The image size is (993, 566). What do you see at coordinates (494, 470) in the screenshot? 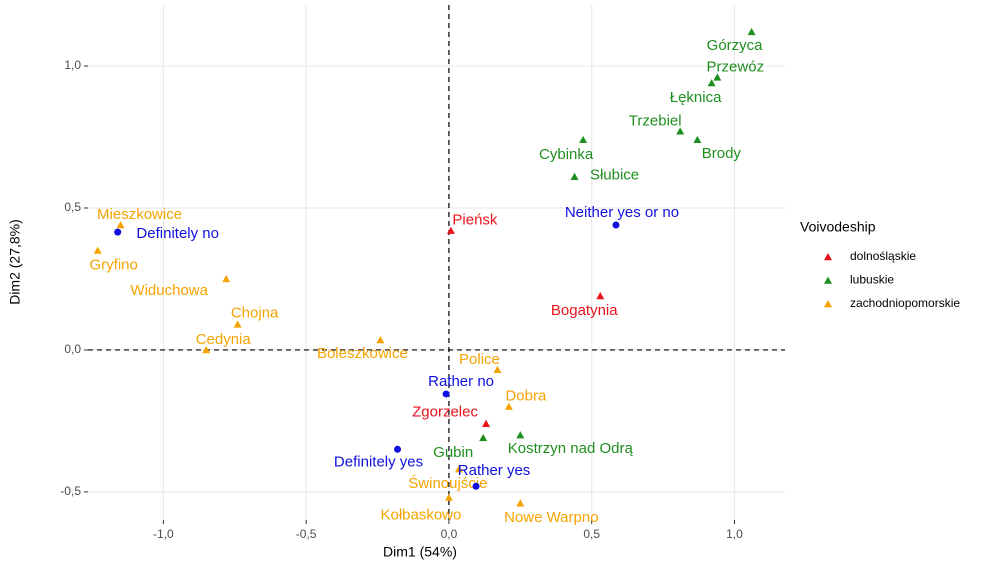
I see `point-label: Rather yes` at bounding box center [494, 470].